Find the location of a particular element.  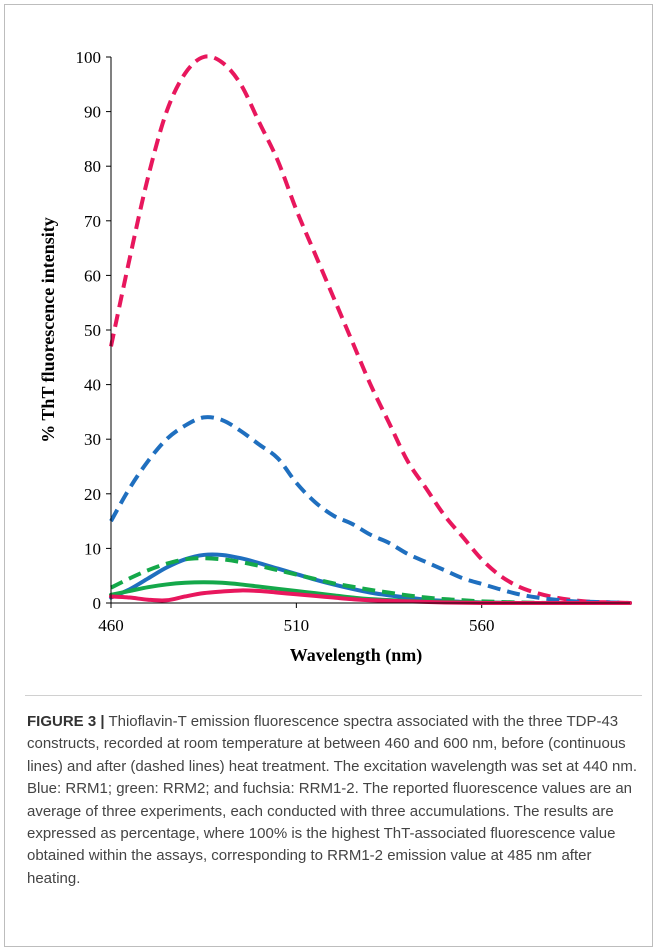

x-tick-label: 510 is located at coordinates (297, 625).